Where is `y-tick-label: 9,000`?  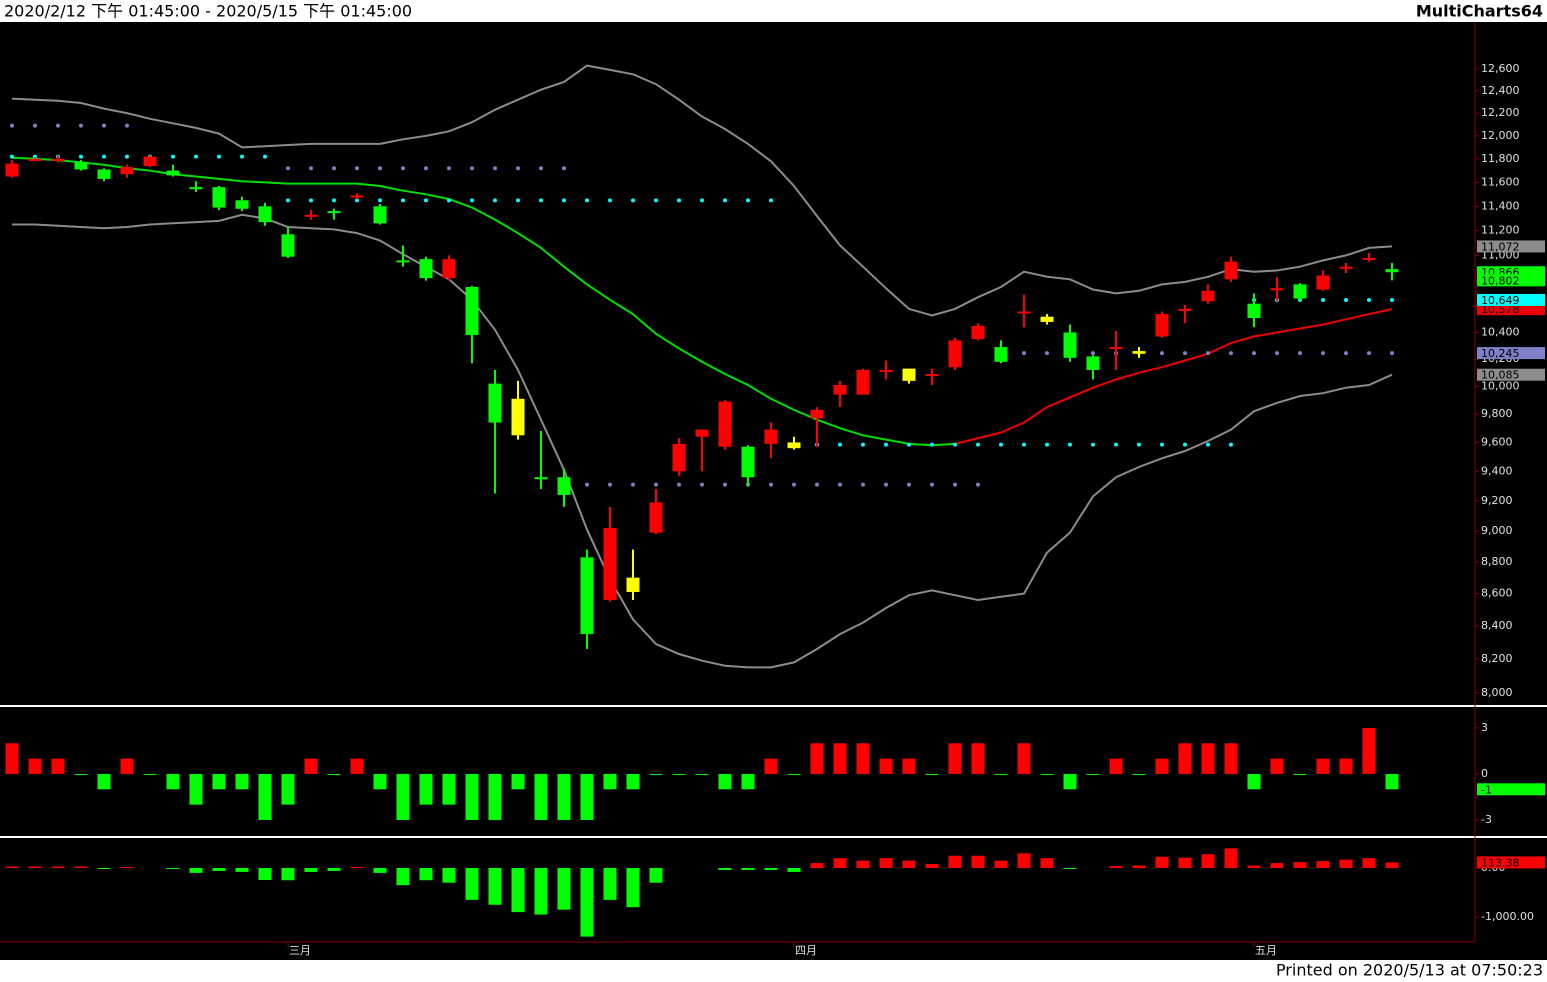 y-tick-label: 9,000 is located at coordinates (1497, 530).